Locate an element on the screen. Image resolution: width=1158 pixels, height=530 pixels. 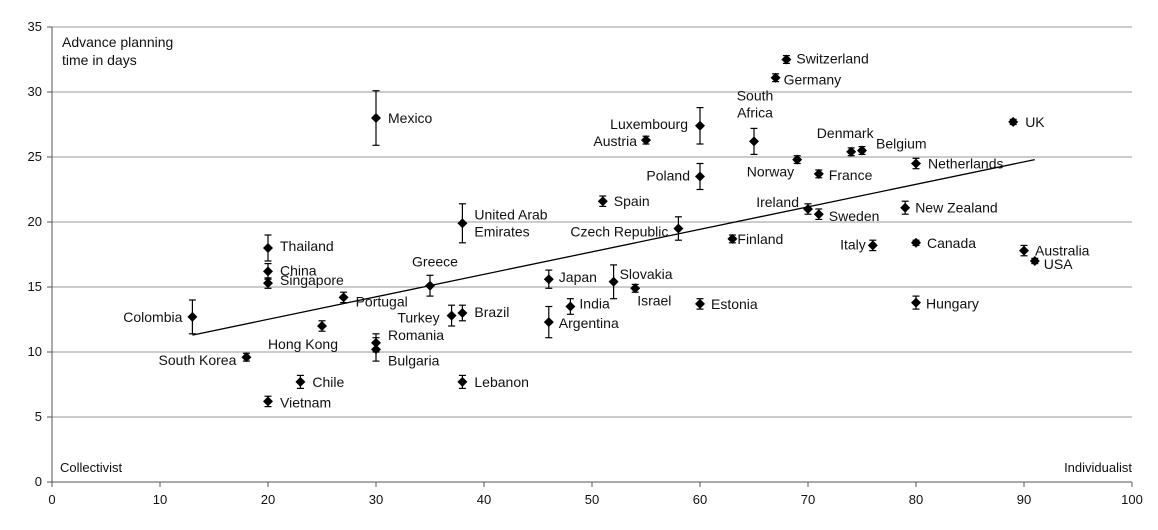
y-tick-label: 15 is located at coordinates (35, 286).